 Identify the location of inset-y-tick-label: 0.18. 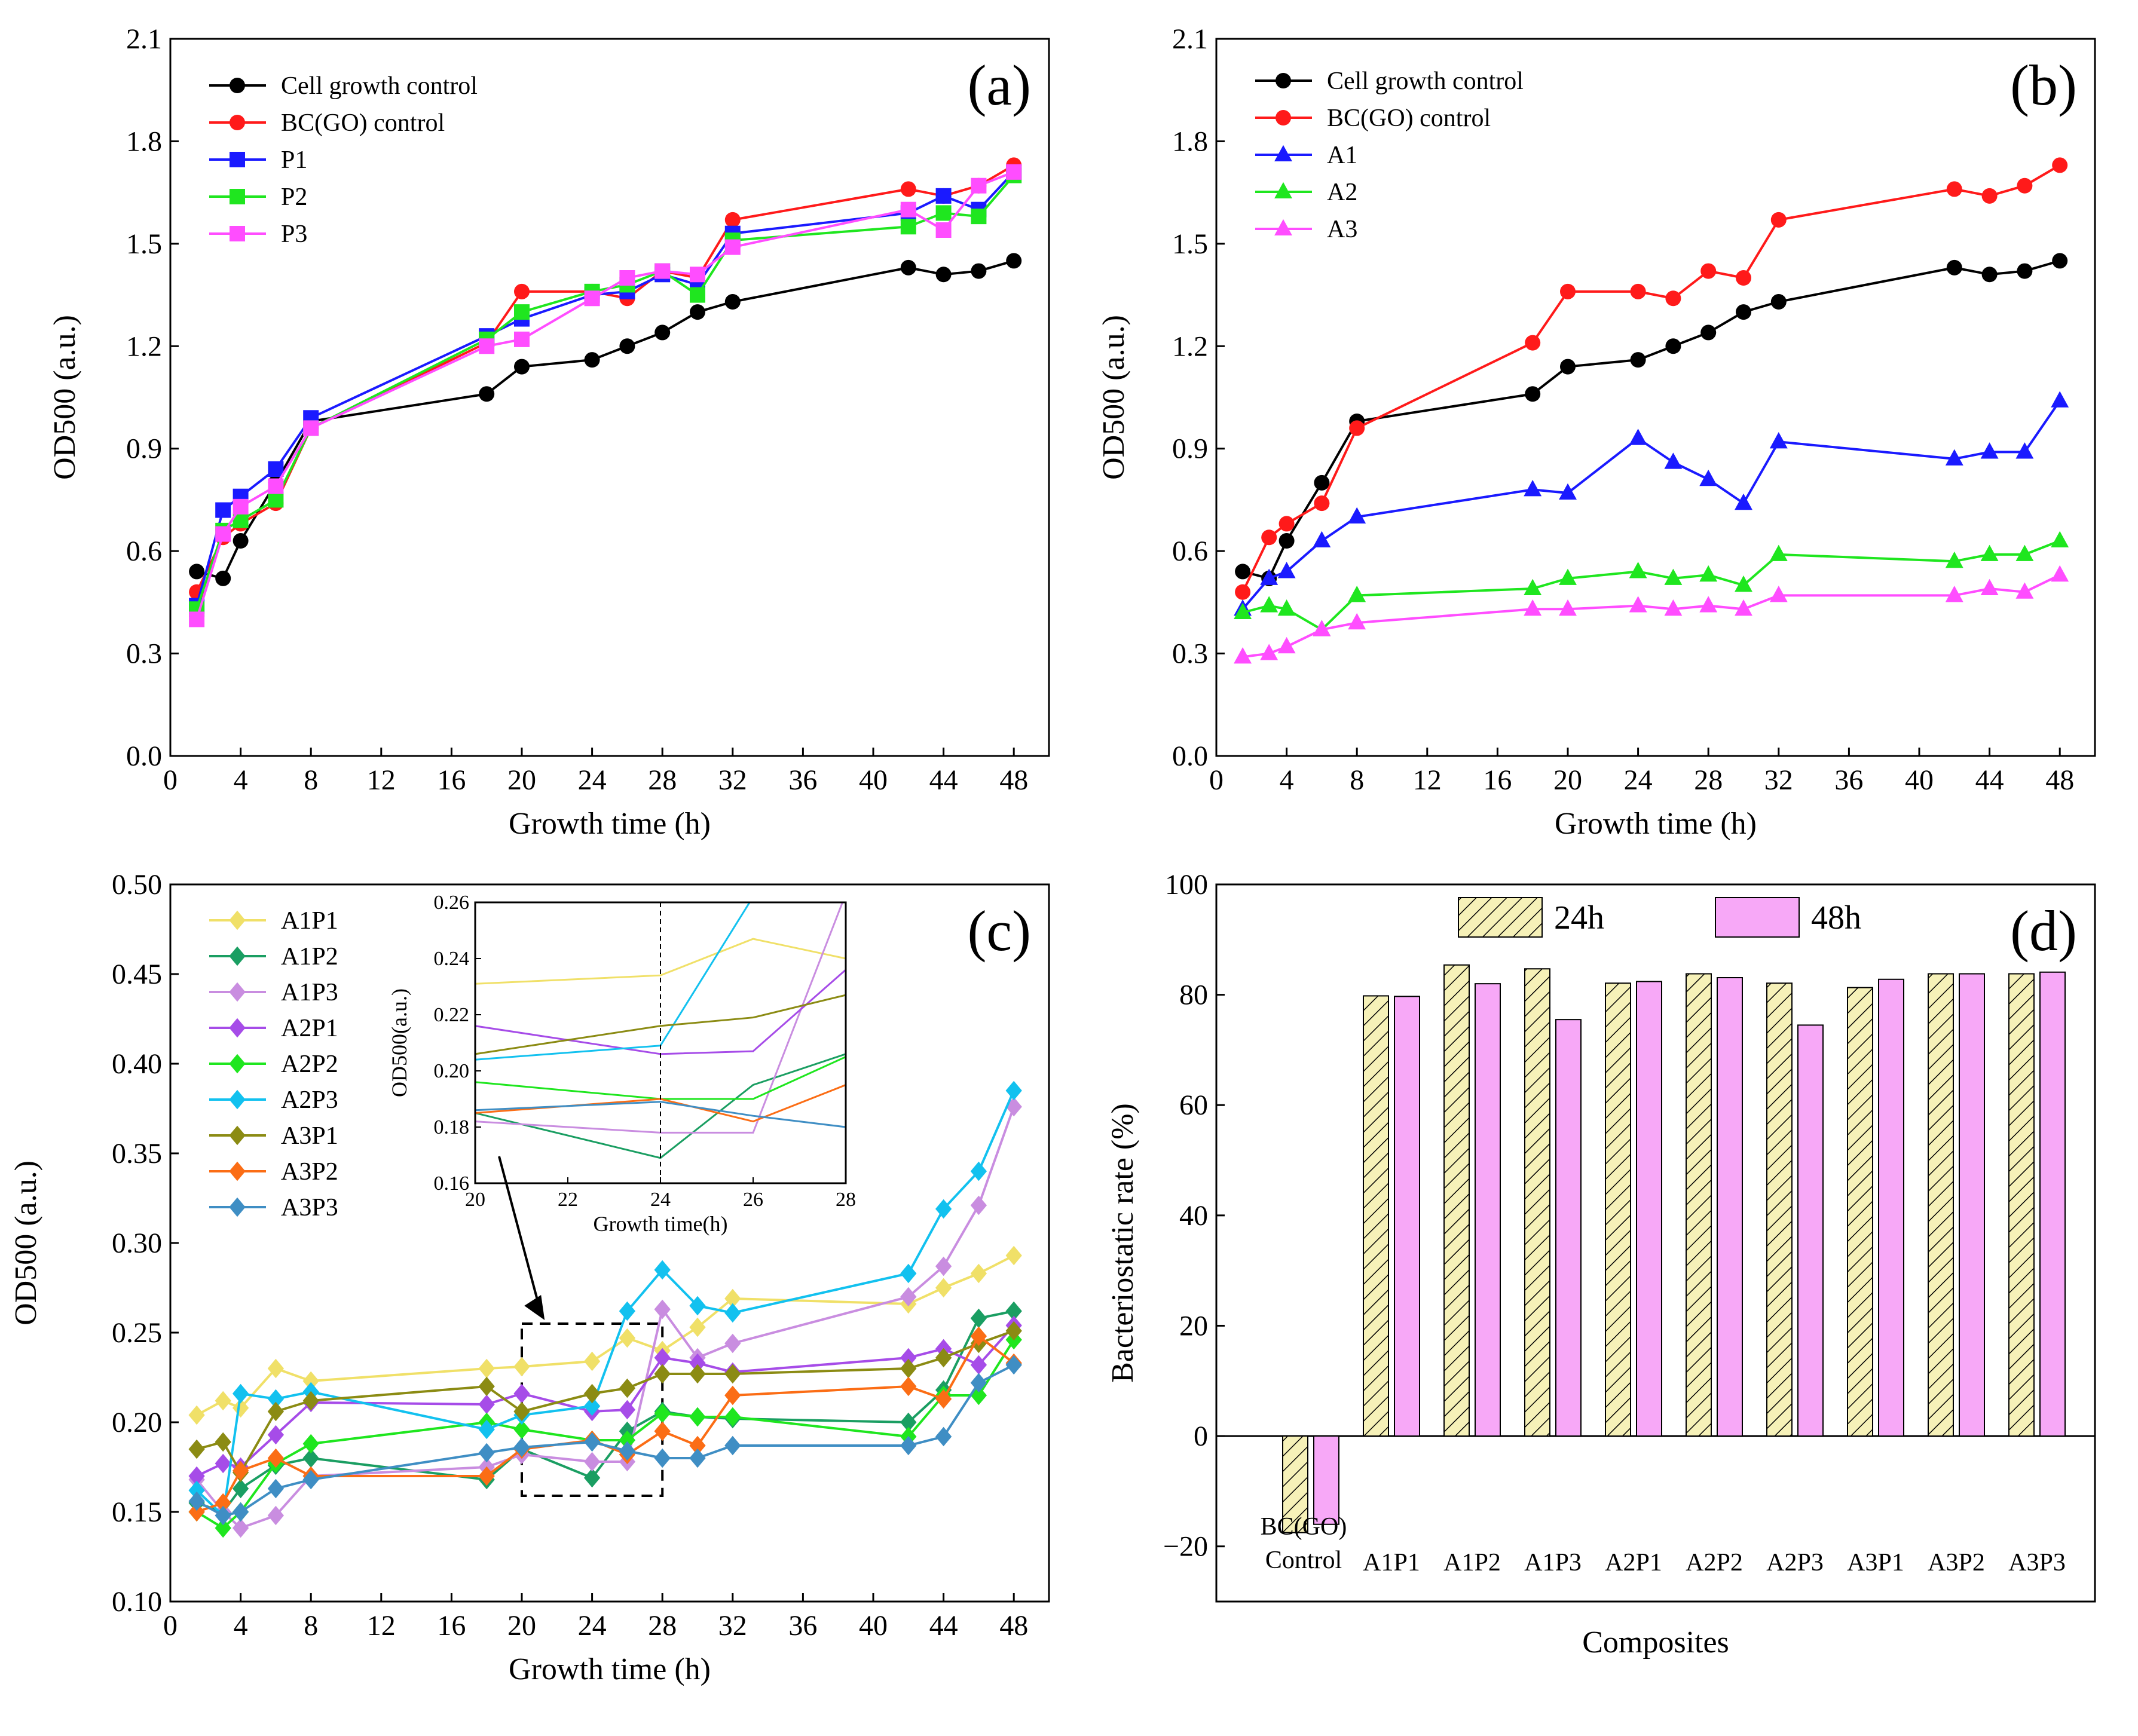
(452, 1127).